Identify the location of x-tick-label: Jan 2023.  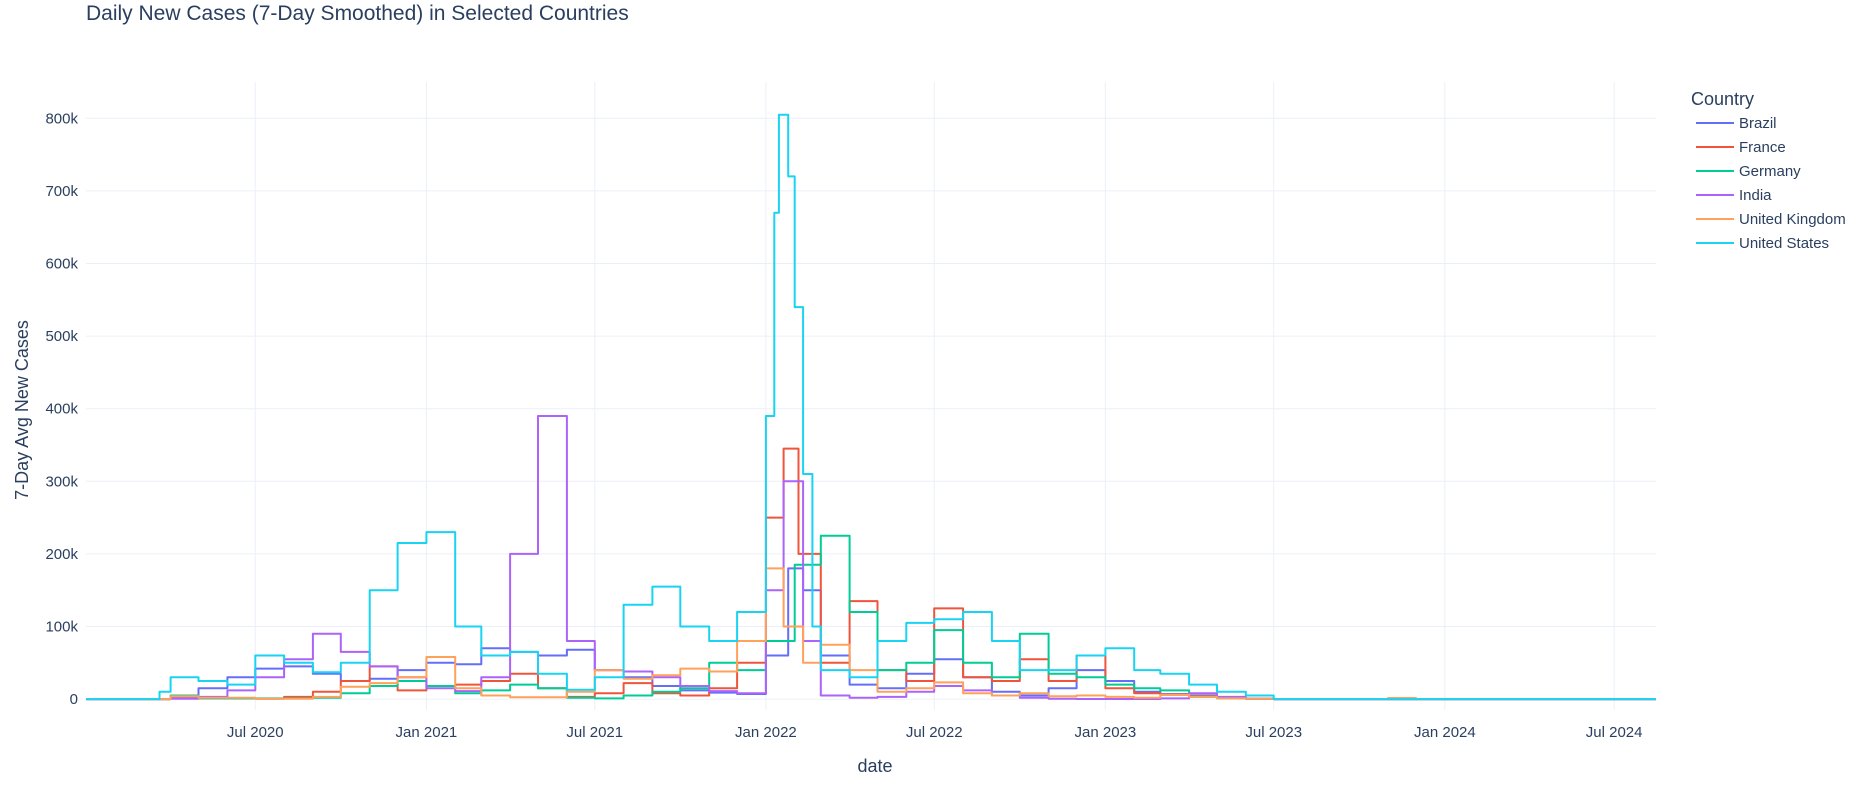
(1106, 732).